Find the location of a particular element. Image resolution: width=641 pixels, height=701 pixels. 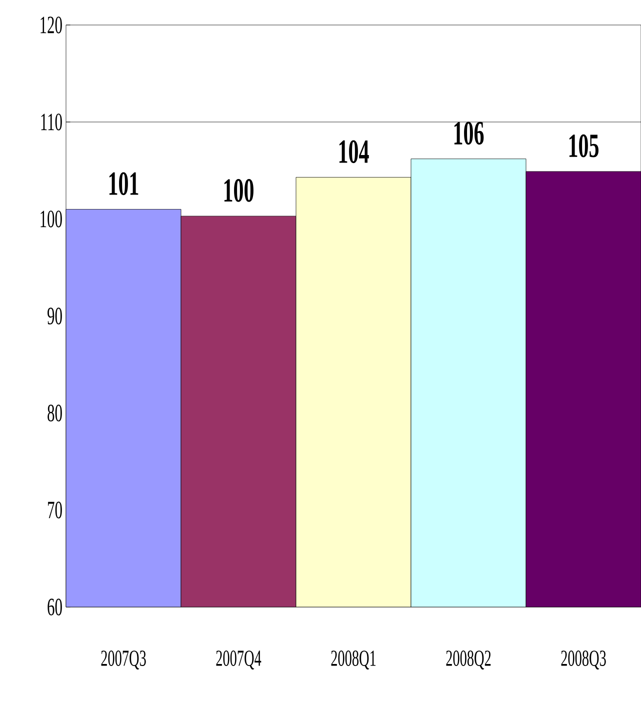

data-label: 106 is located at coordinates (469, 133).